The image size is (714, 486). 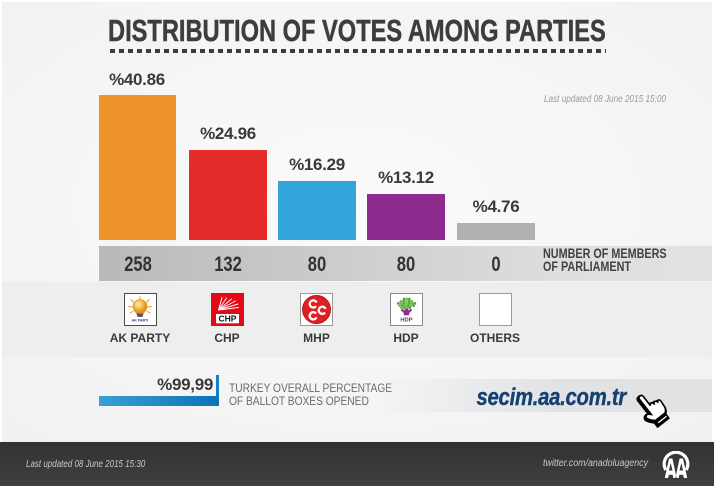 I want to click on svg-text: HDP, so click(x=406, y=320).